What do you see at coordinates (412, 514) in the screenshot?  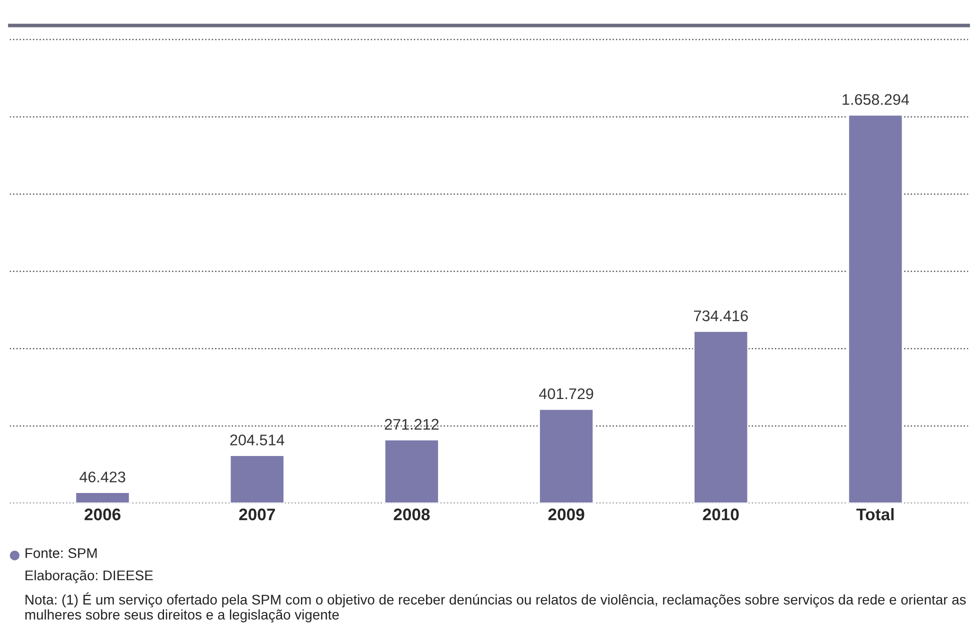 I see `x-tick-label: 2008` at bounding box center [412, 514].